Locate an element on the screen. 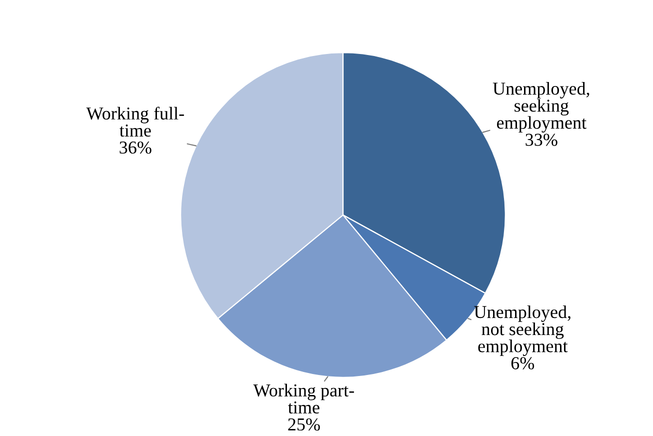 The width and height of the screenshot is (653, 436). data-label: 25% is located at coordinates (304, 424).